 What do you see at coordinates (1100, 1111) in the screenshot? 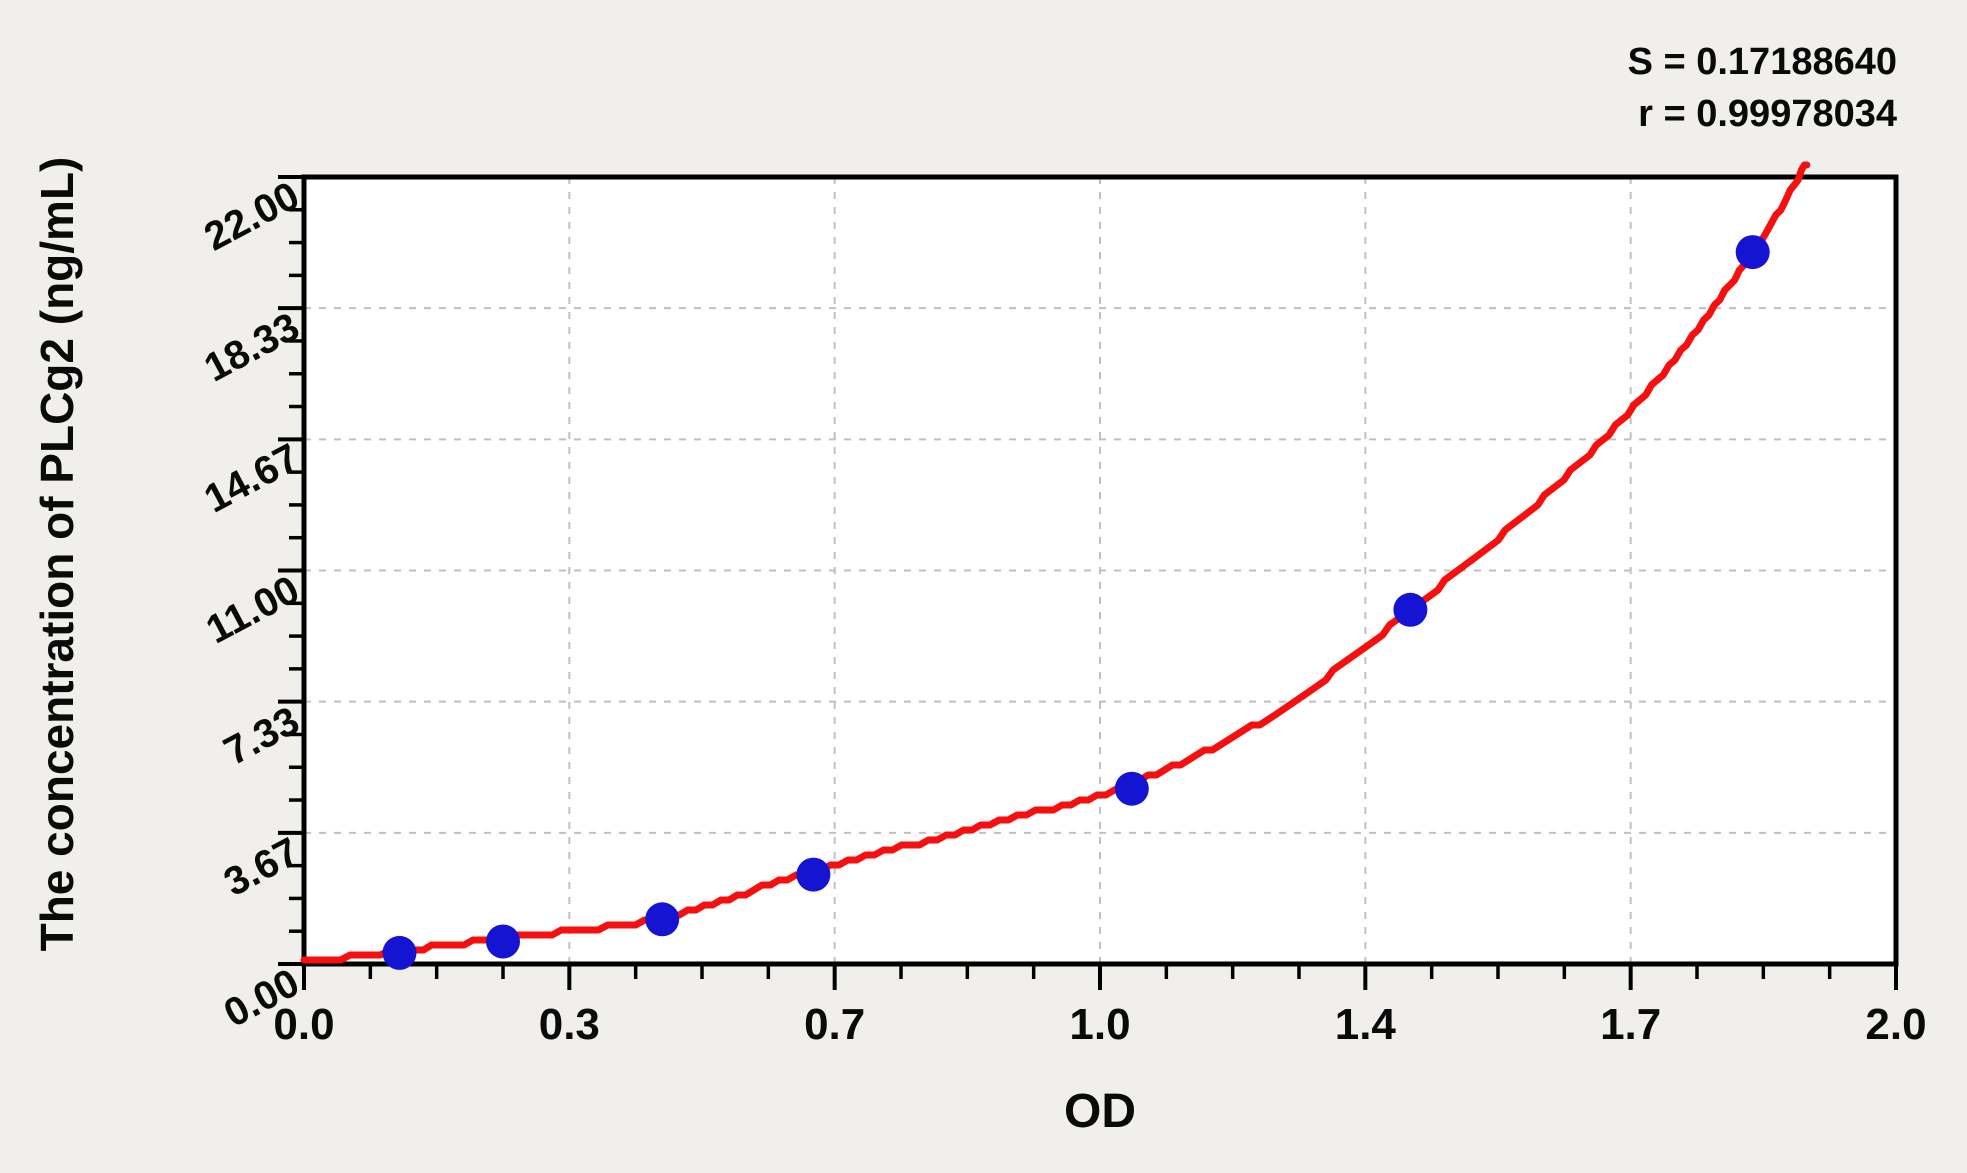
I see `x-axis-title: OD` at bounding box center [1100, 1111].